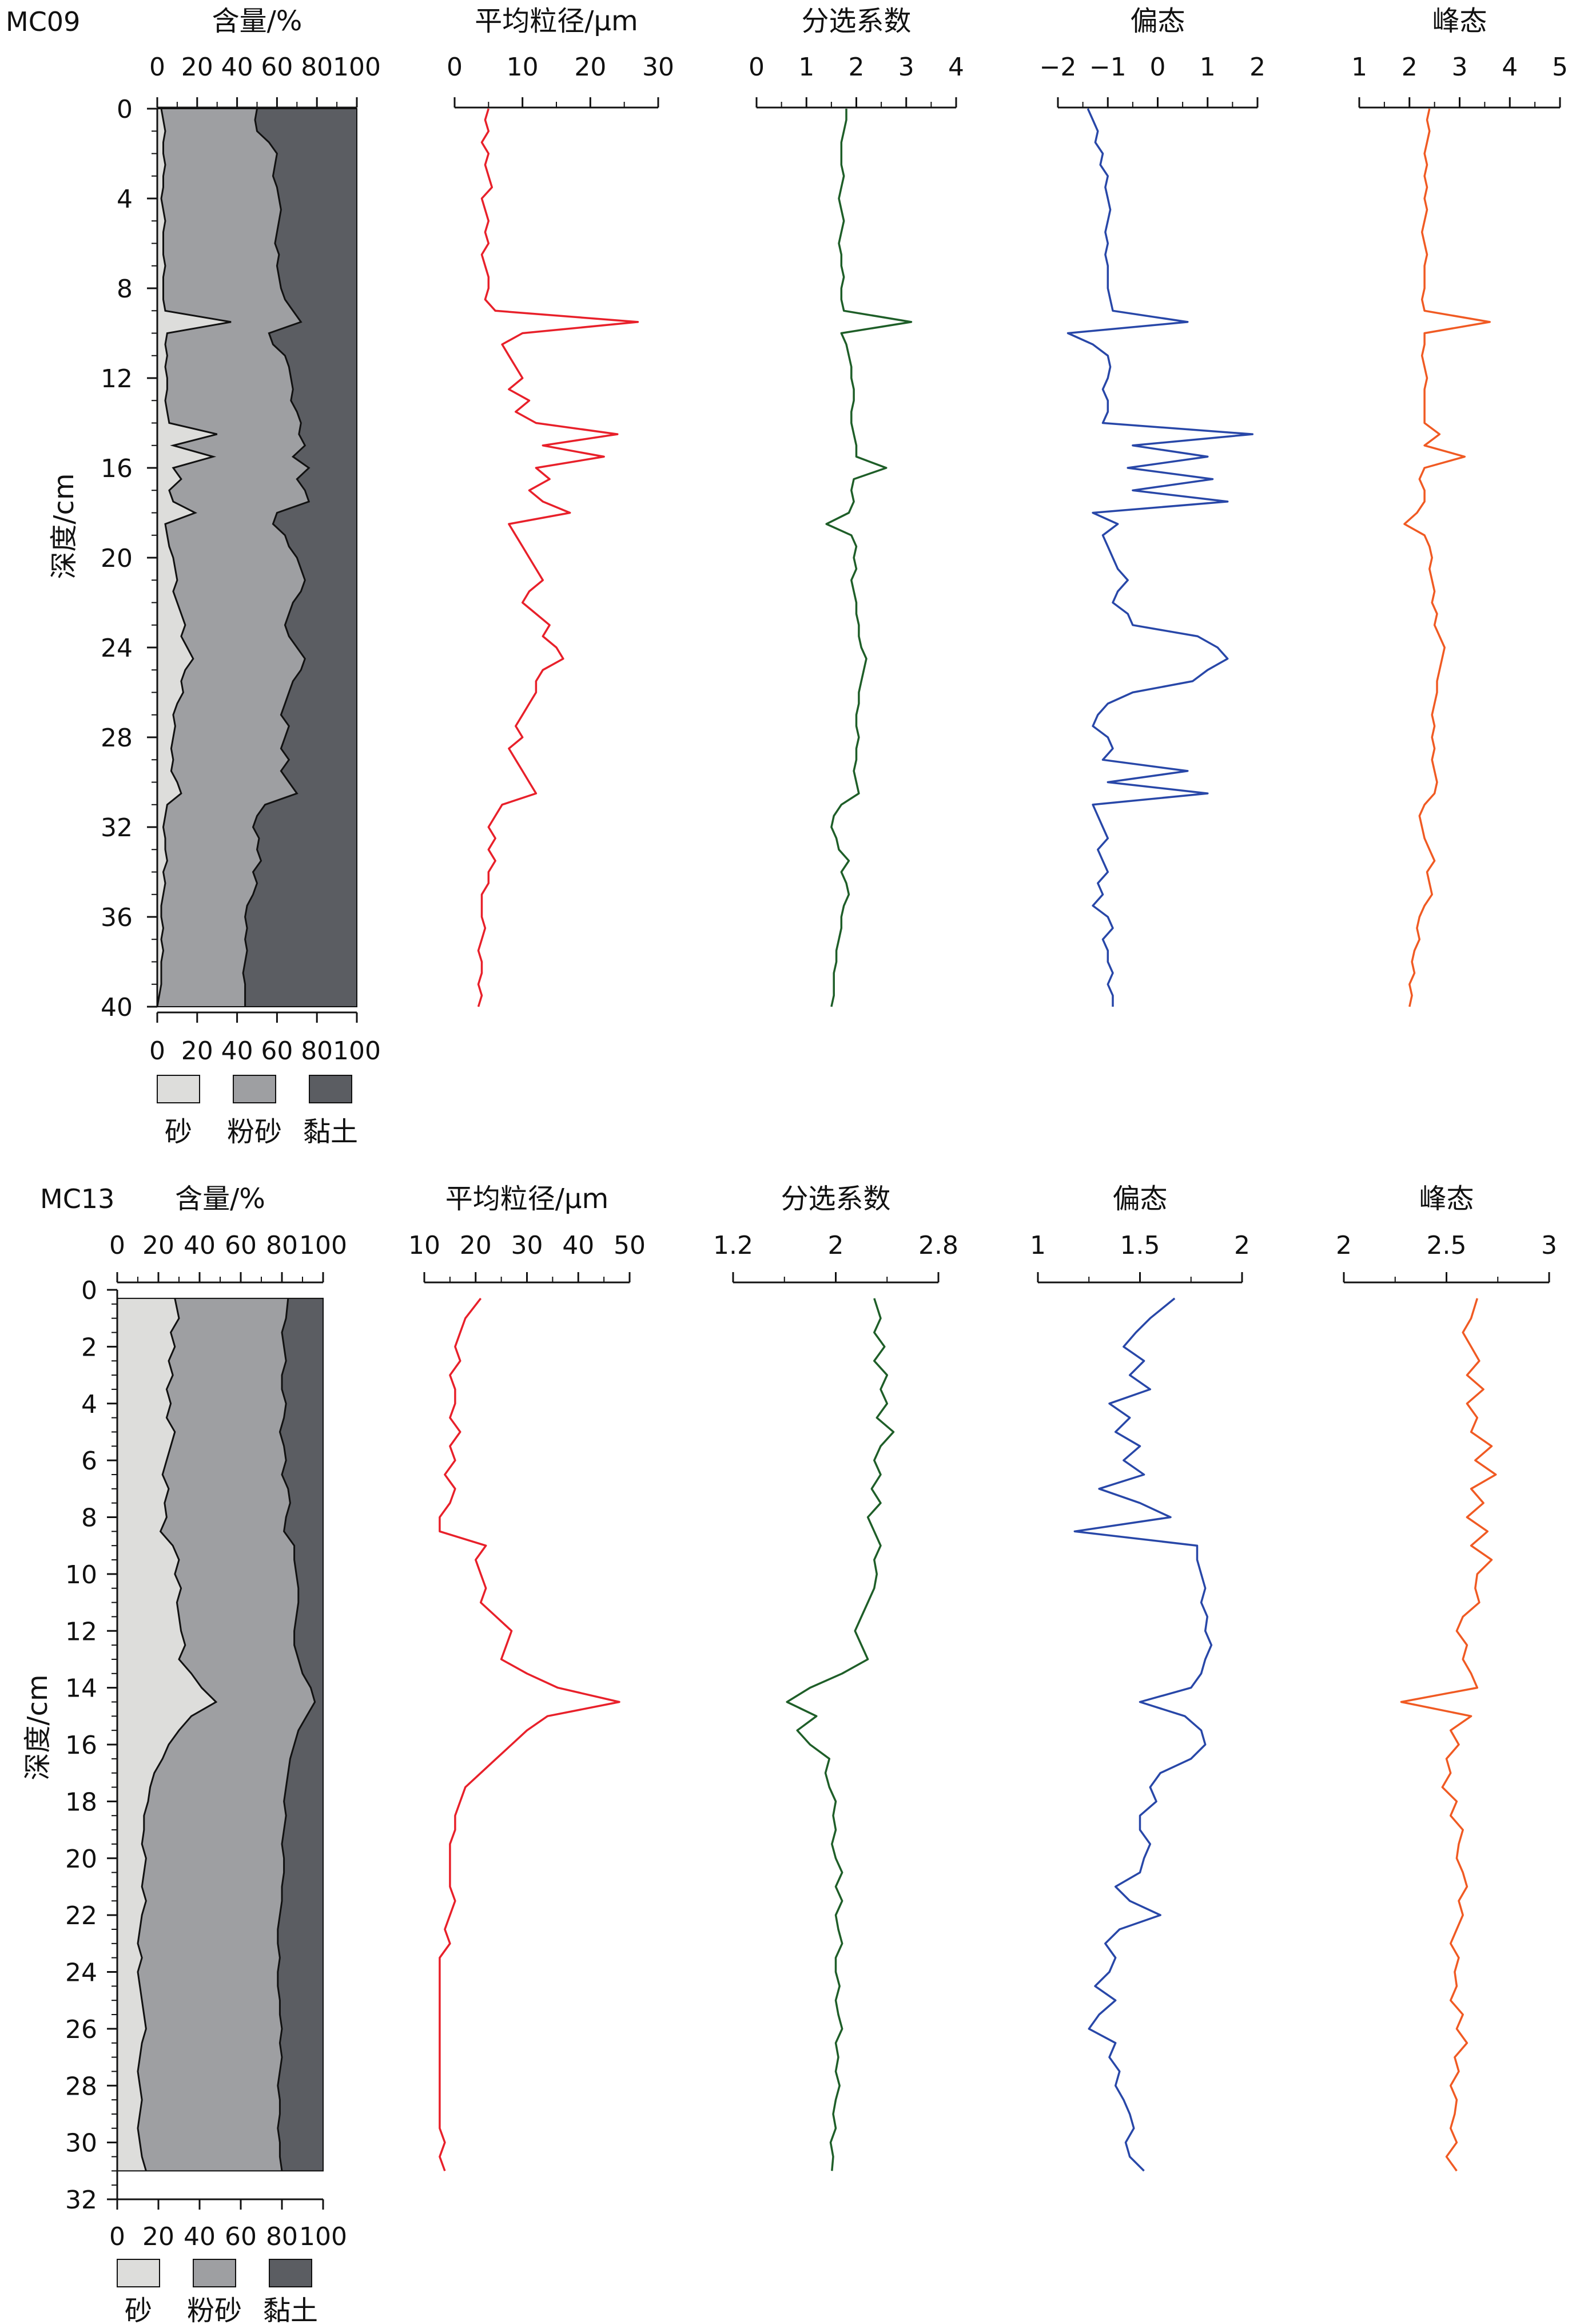 This screenshot has height=2324, width=1576. I want to click on depth-tick-label: 14, so click(81, 1688).